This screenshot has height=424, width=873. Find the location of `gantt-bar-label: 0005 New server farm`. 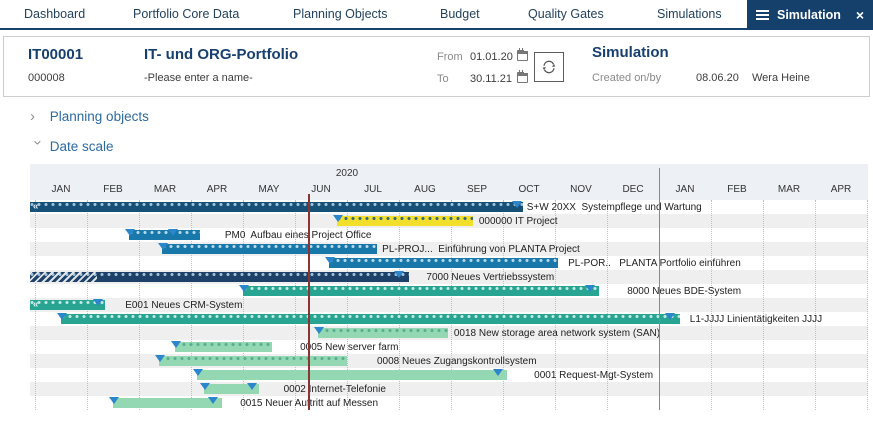

gantt-bar-label: 0005 New server farm is located at coordinates (349, 347).